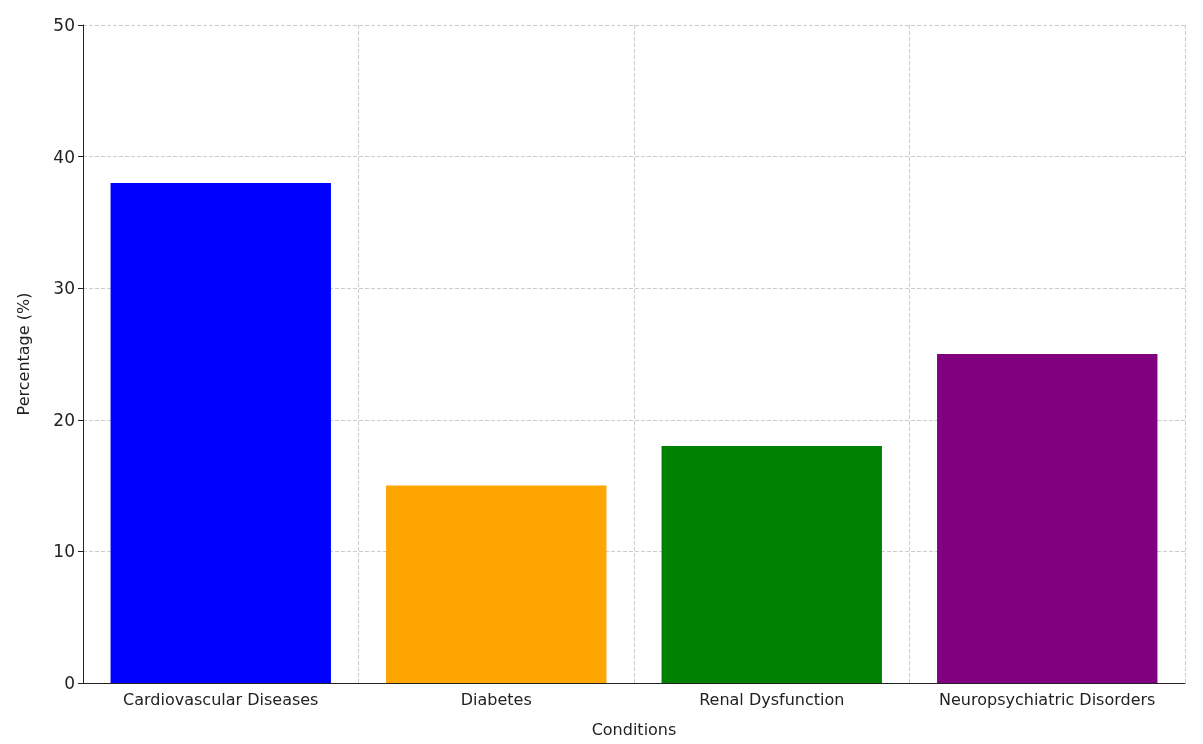 The height and width of the screenshot is (744, 1203). I want to click on y-tick-label: 0, so click(69, 683).